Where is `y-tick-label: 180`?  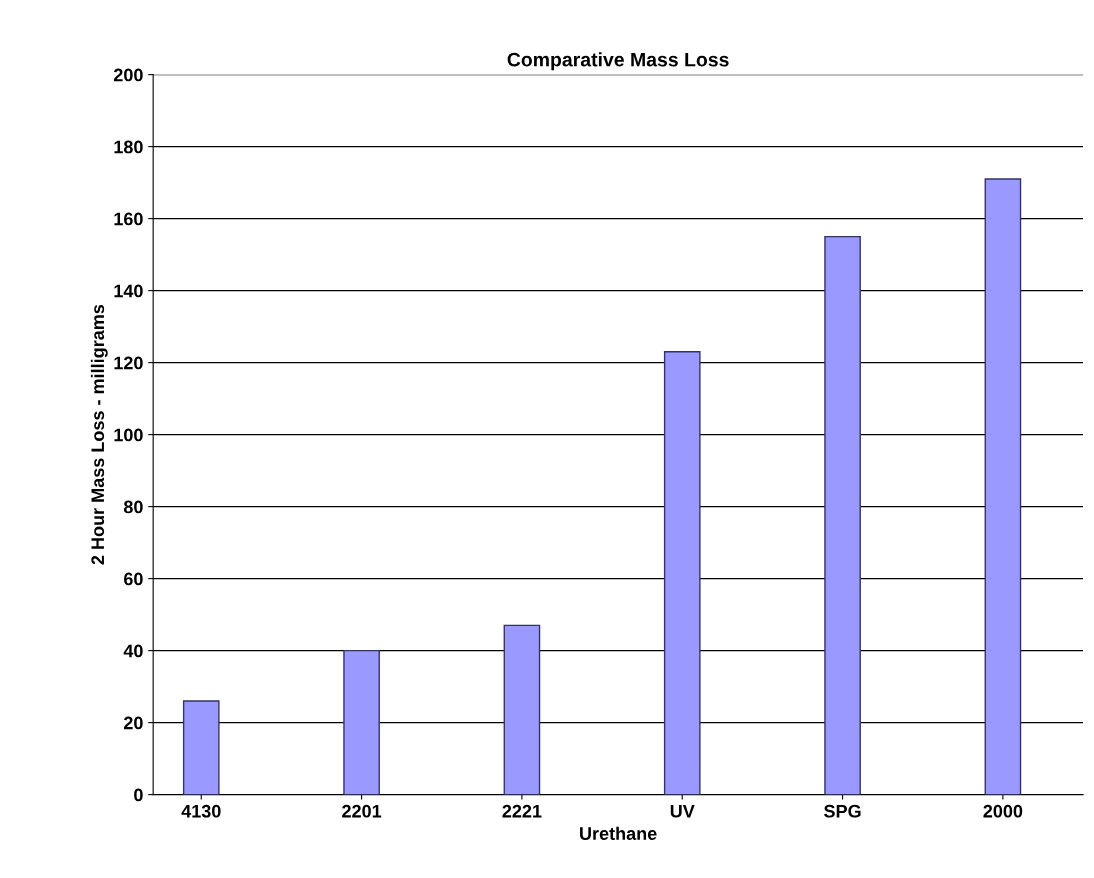 y-tick-label: 180 is located at coordinates (128, 147).